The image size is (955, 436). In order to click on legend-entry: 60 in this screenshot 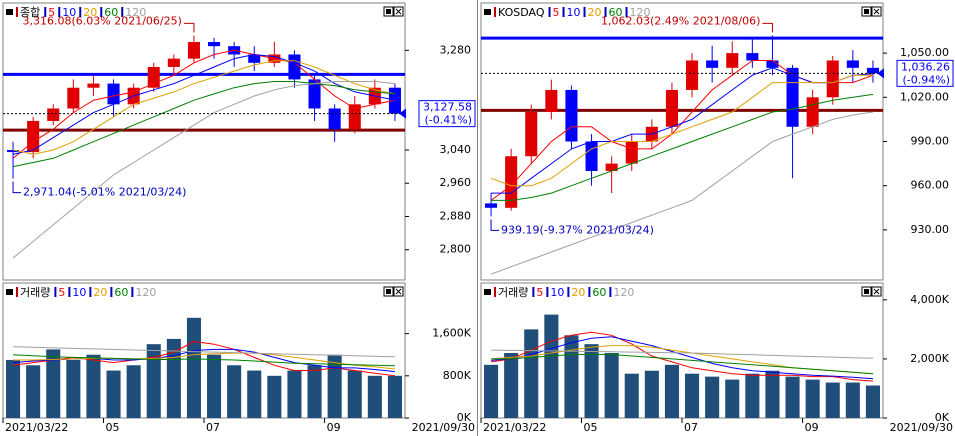, I will do `click(599, 292)`.